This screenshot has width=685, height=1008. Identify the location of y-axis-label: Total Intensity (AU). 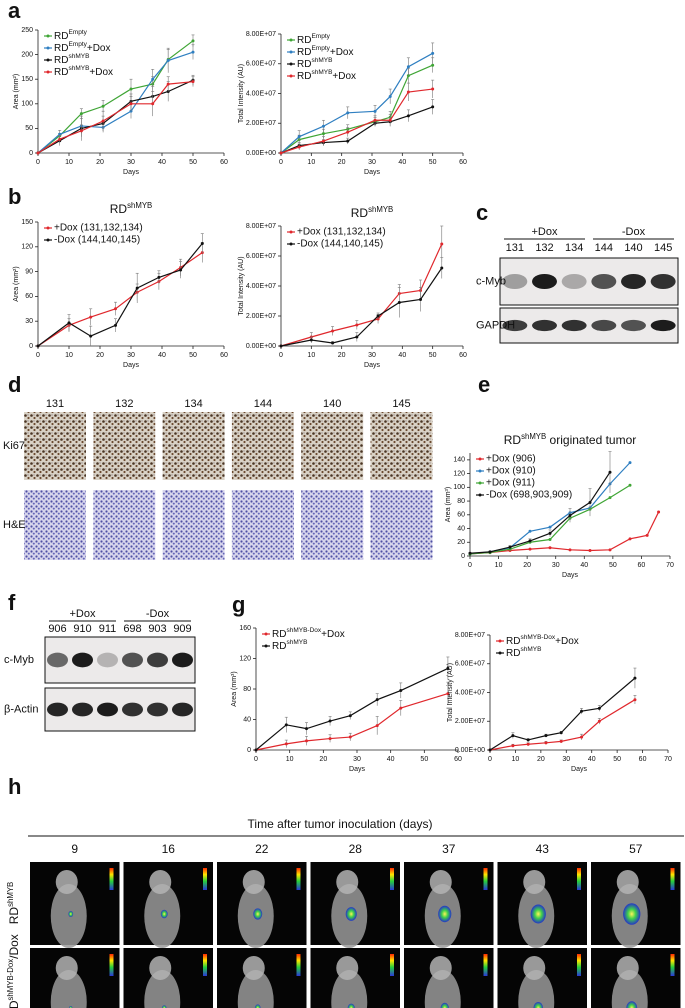
(241, 93).